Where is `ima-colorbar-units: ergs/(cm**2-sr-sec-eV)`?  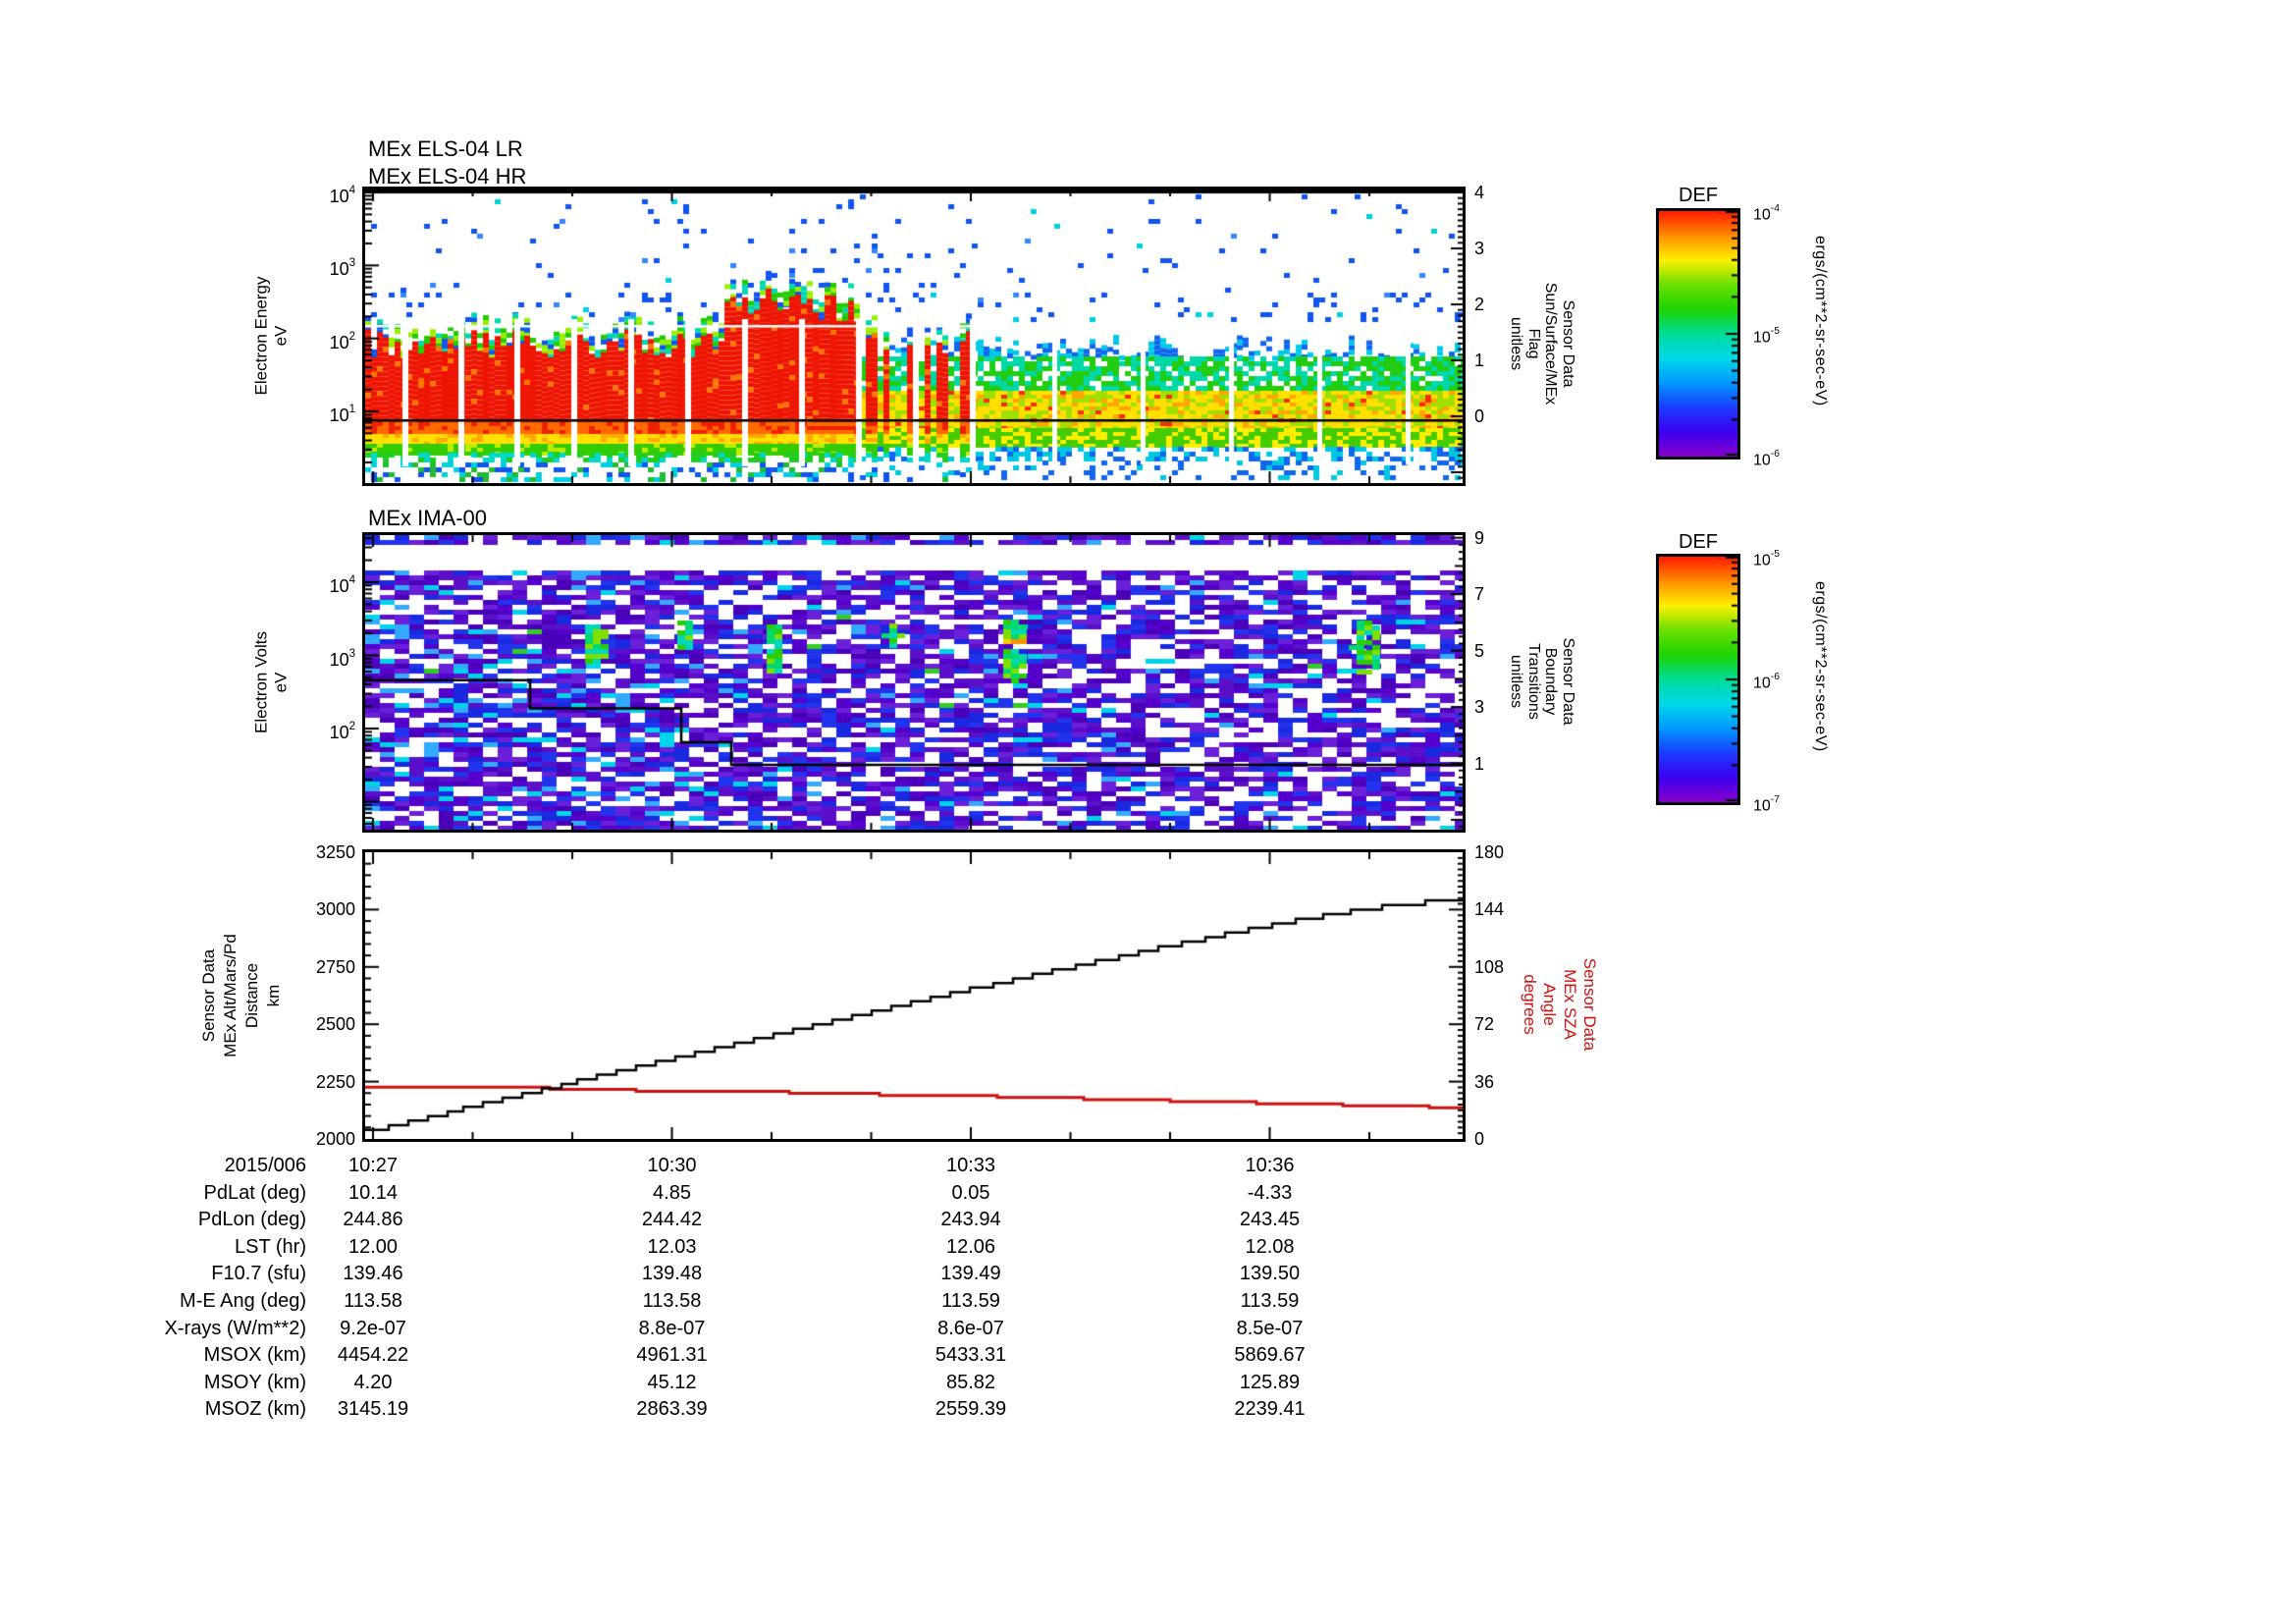 ima-colorbar-units: ergs/(cm**2-sr-sec-eV) is located at coordinates (1821, 666).